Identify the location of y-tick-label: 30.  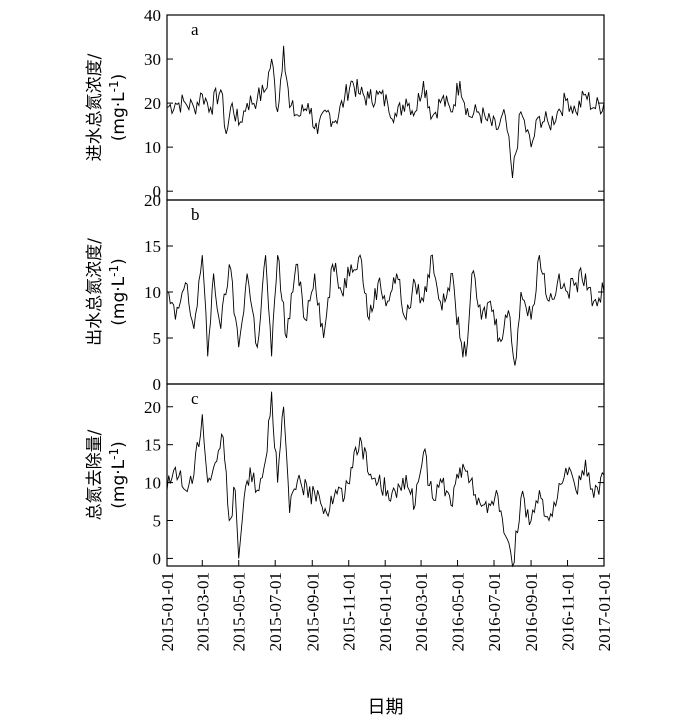
(152, 59).